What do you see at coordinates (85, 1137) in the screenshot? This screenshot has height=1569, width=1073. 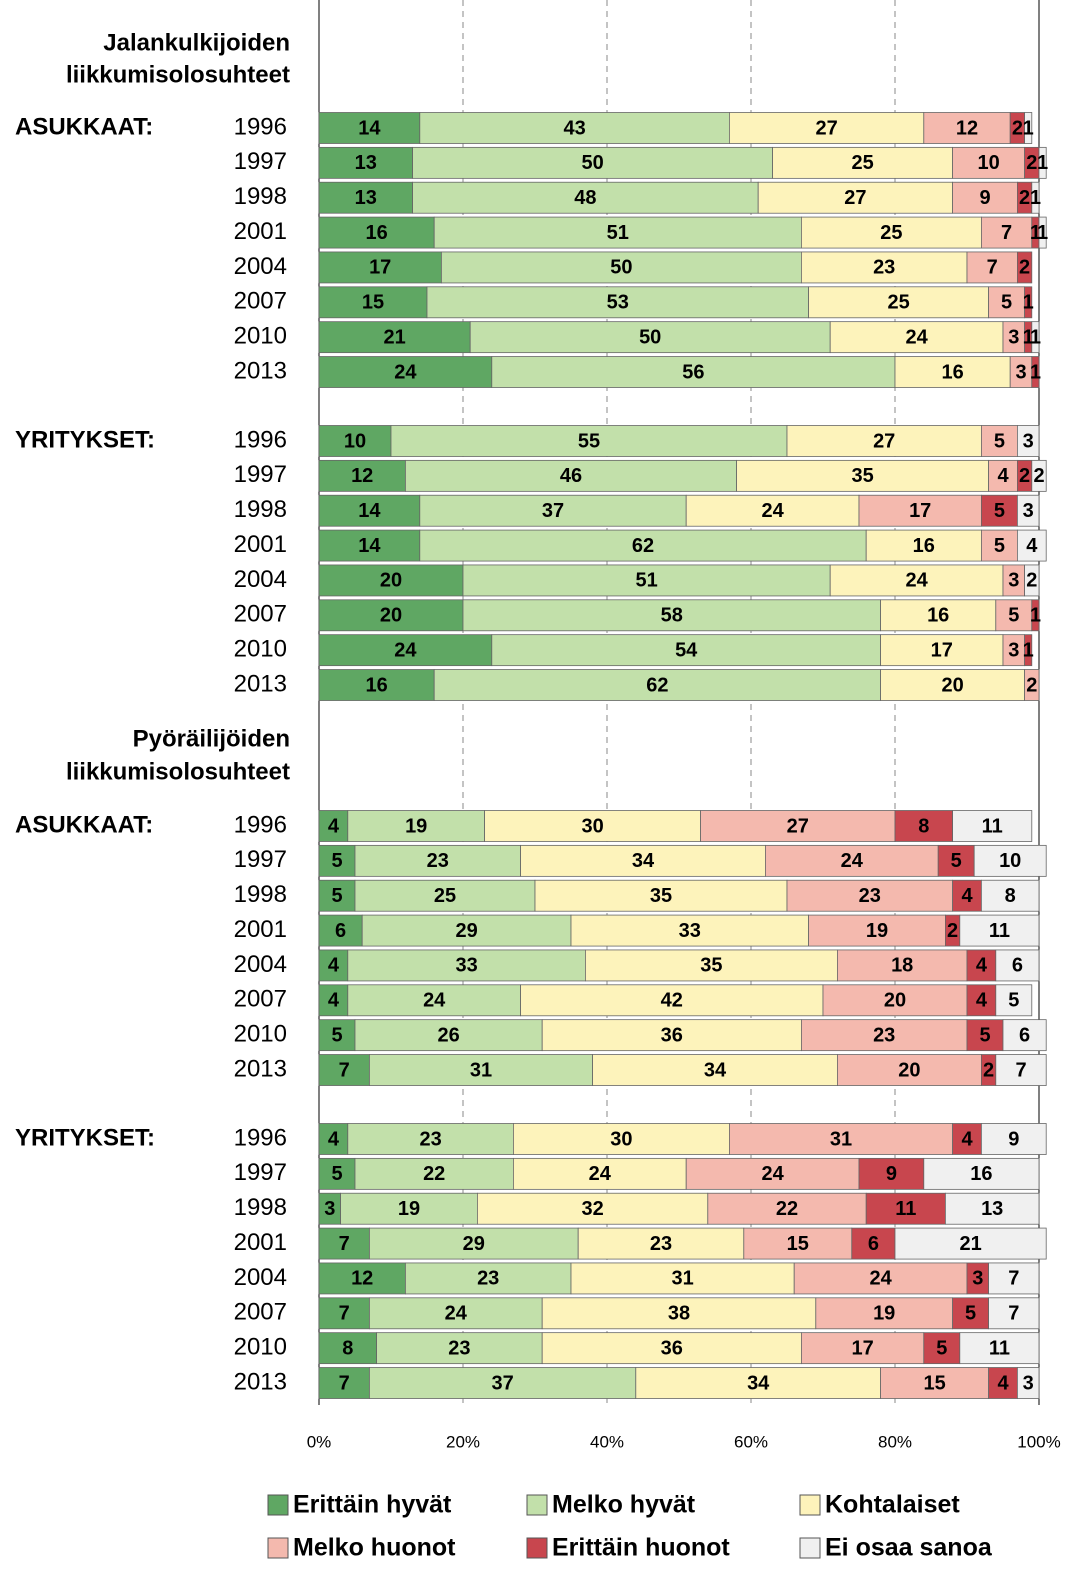 I see `group-label: YRITYKSET:` at bounding box center [85, 1137].